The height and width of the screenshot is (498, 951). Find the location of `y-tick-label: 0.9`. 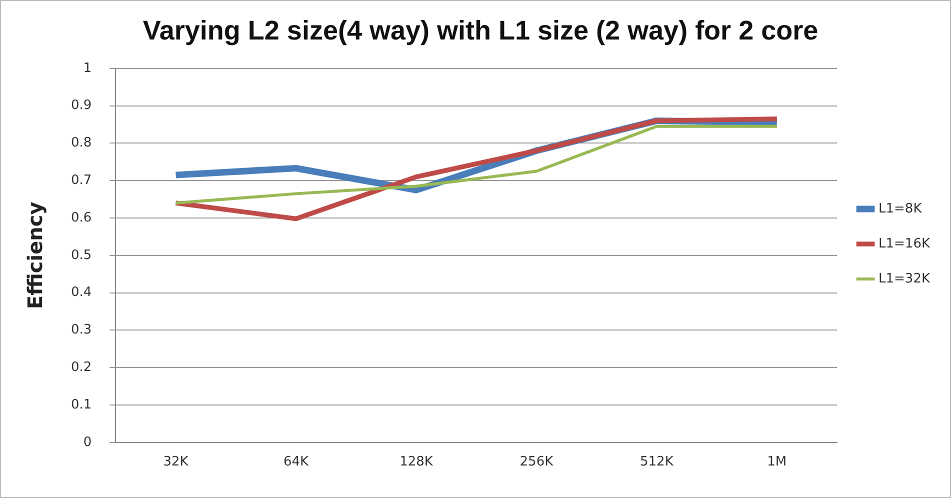

y-tick-label: 0.9 is located at coordinates (81, 106).